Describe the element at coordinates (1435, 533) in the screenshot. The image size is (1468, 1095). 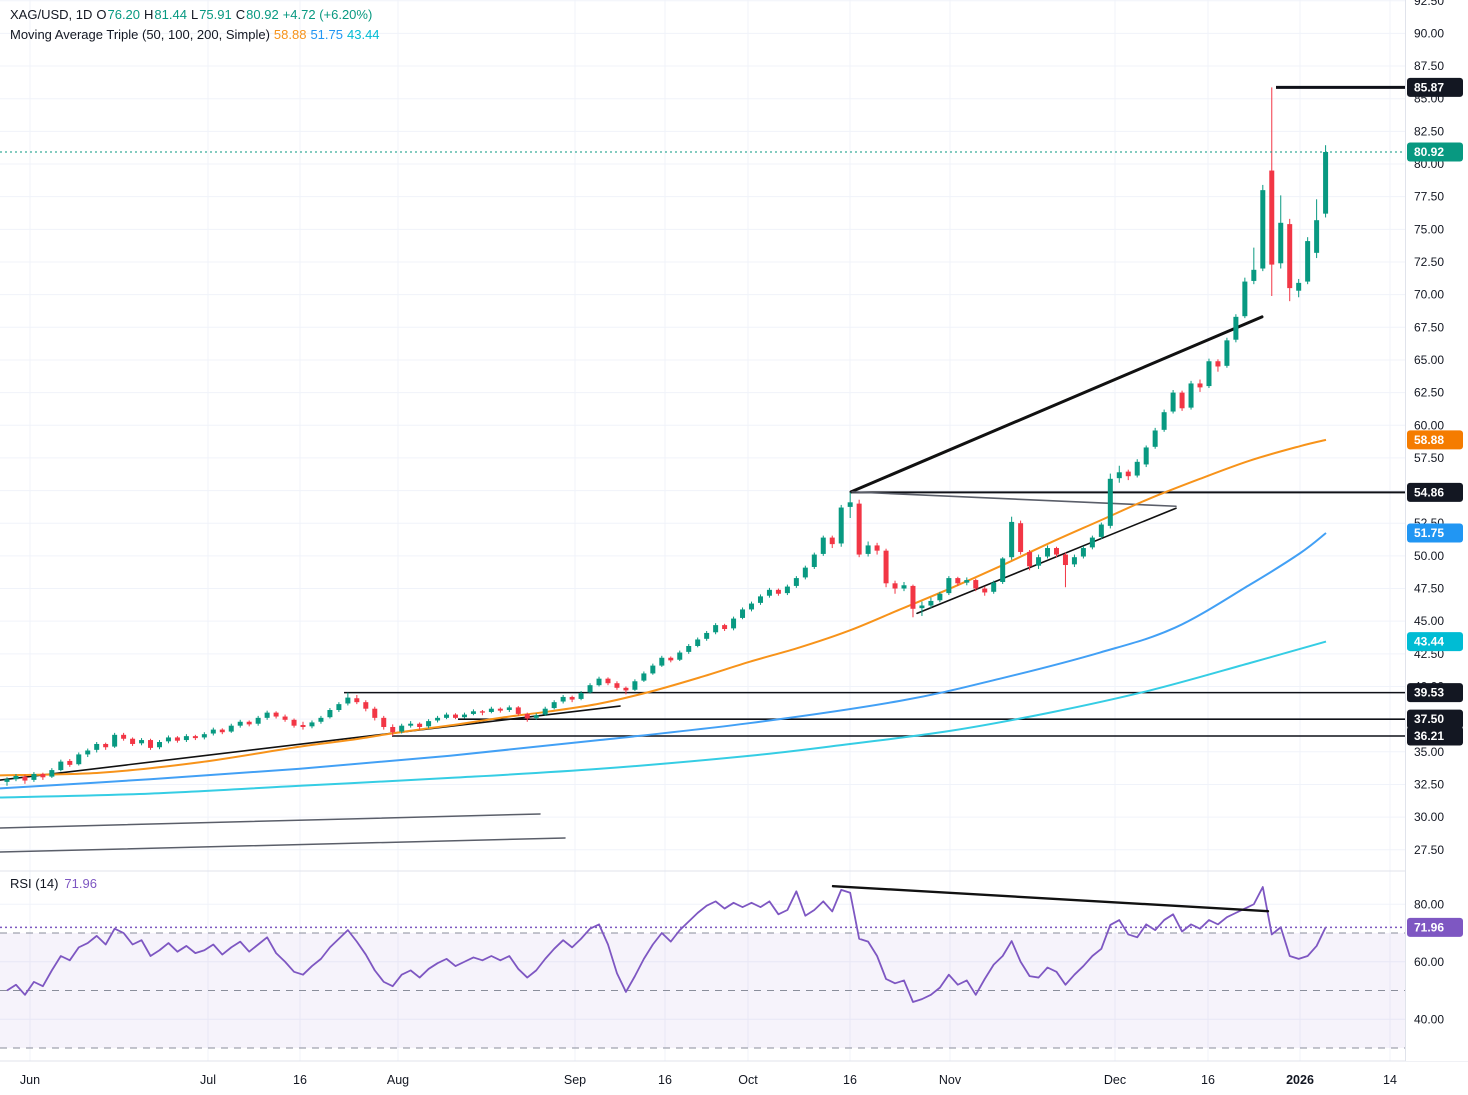
I see `price-badge: 51.75` at that location.